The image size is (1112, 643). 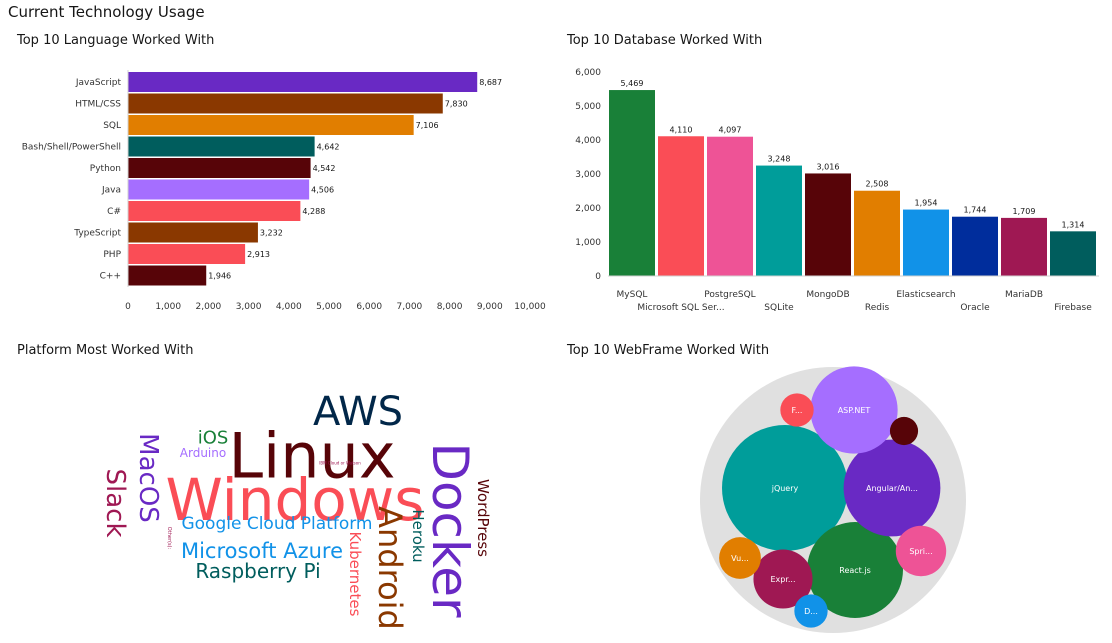 I want to click on database-value-label: 1,744, so click(x=975, y=210).